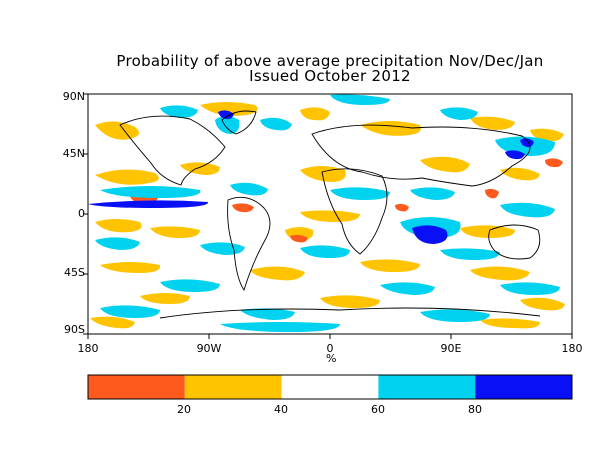  Describe the element at coordinates (330, 76) in the screenshot. I see `map-subtitle: Issued October 2012` at that location.